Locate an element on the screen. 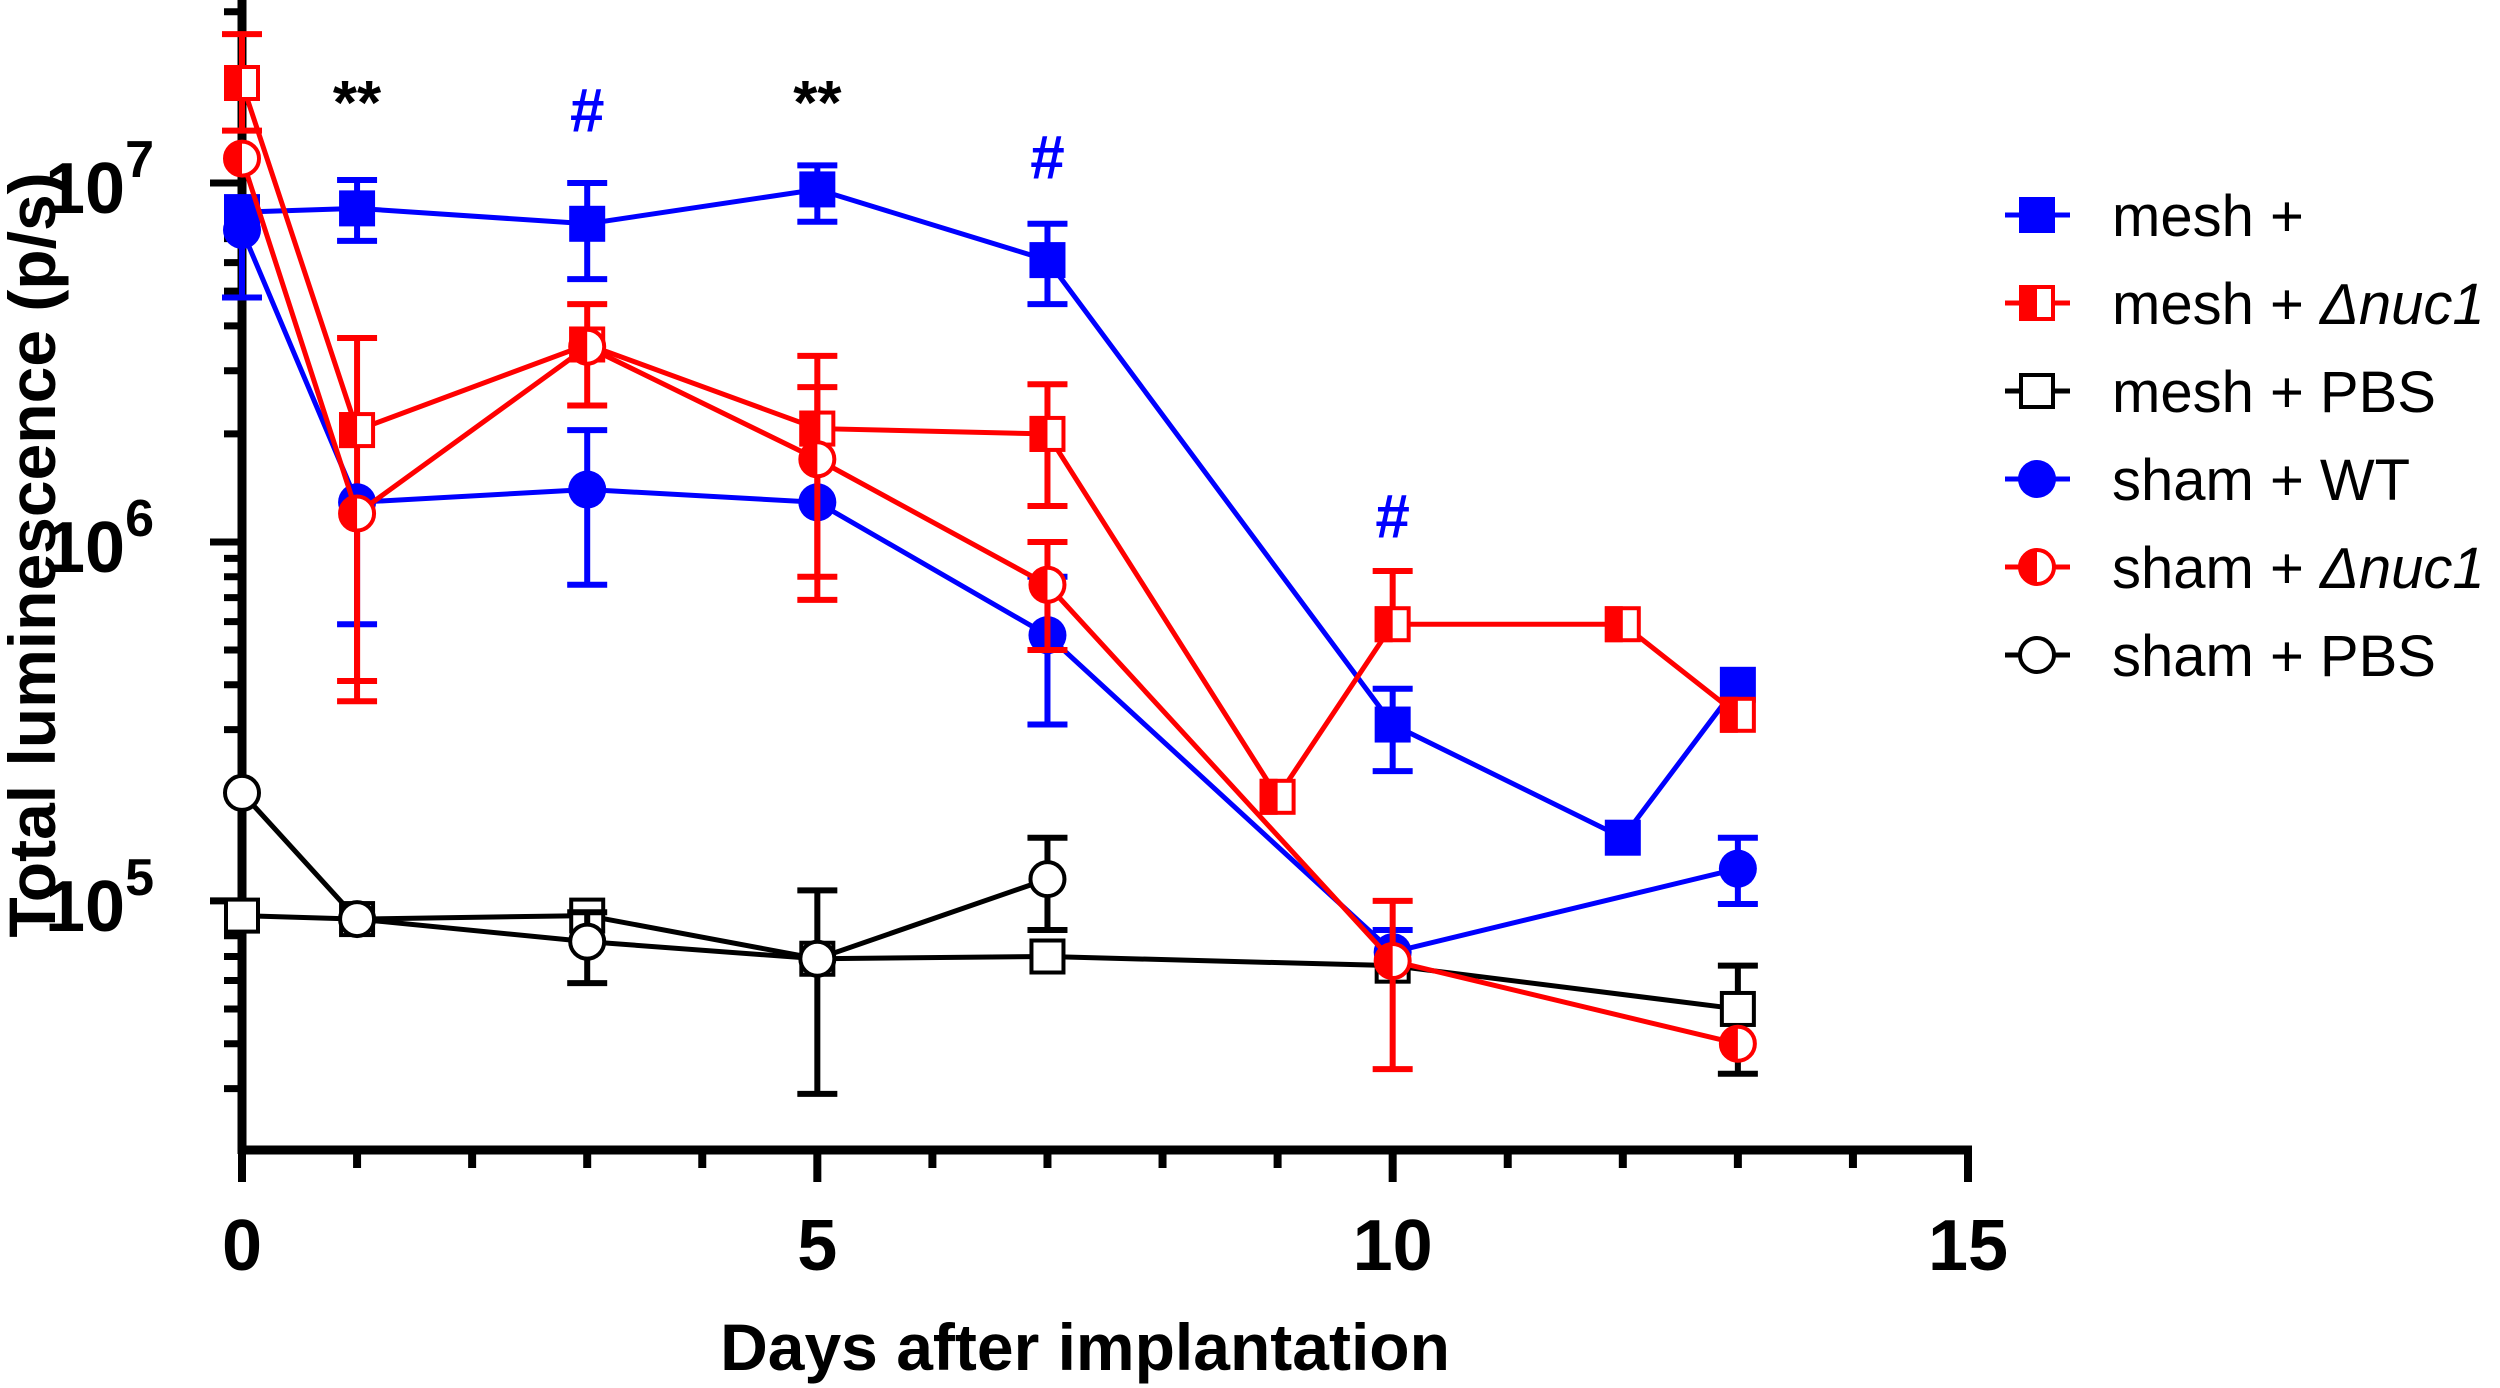  legend-item: sham + Δnuc1 is located at coordinates (2245, 568).